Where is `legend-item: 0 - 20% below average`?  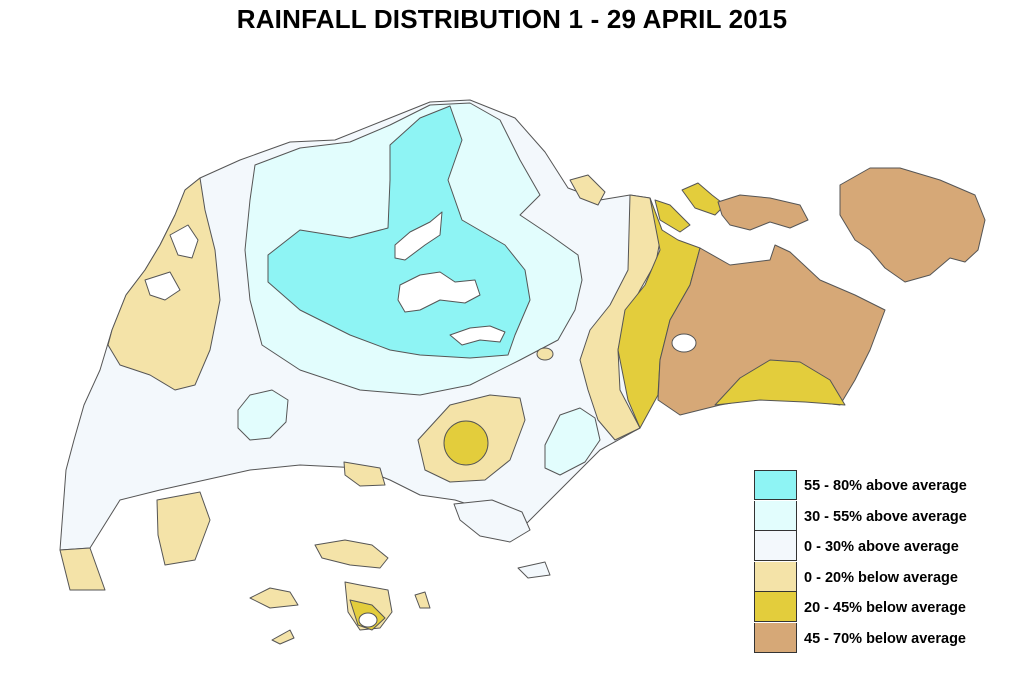
legend-item: 0 - 20% below average is located at coordinates (879, 577).